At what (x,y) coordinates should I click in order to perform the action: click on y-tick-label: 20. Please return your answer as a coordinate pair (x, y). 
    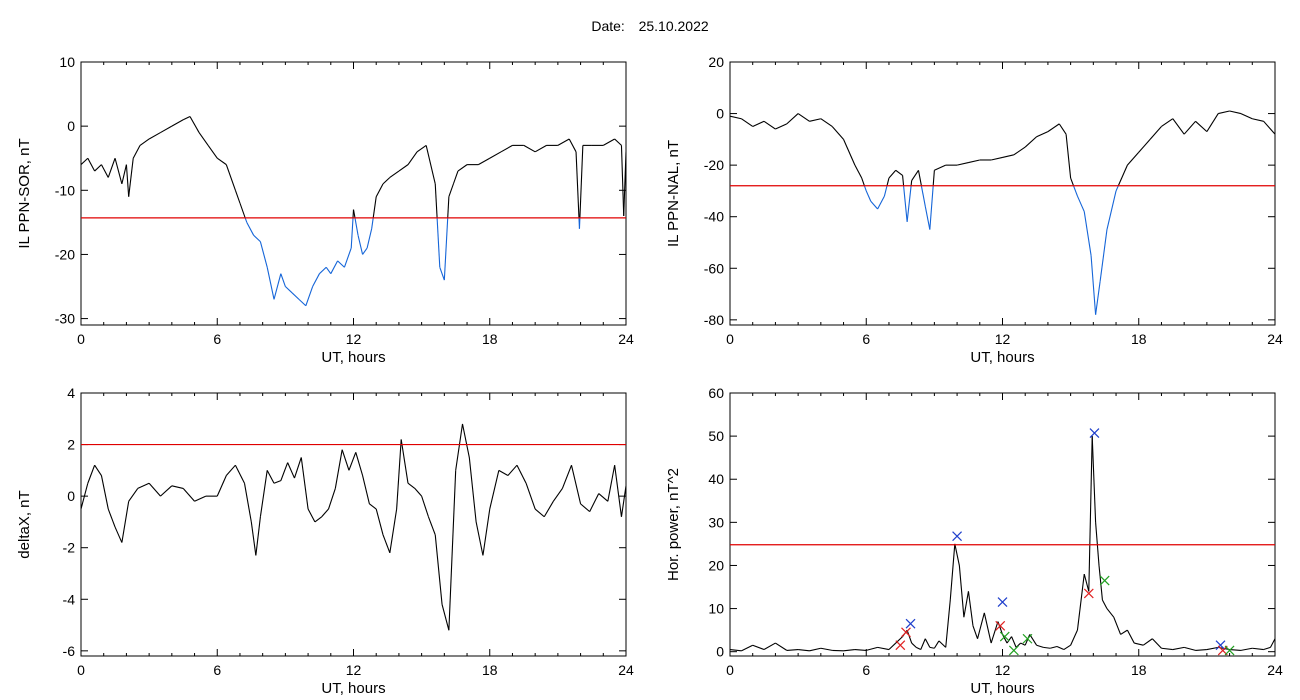
    Looking at the image, I should click on (716, 62).